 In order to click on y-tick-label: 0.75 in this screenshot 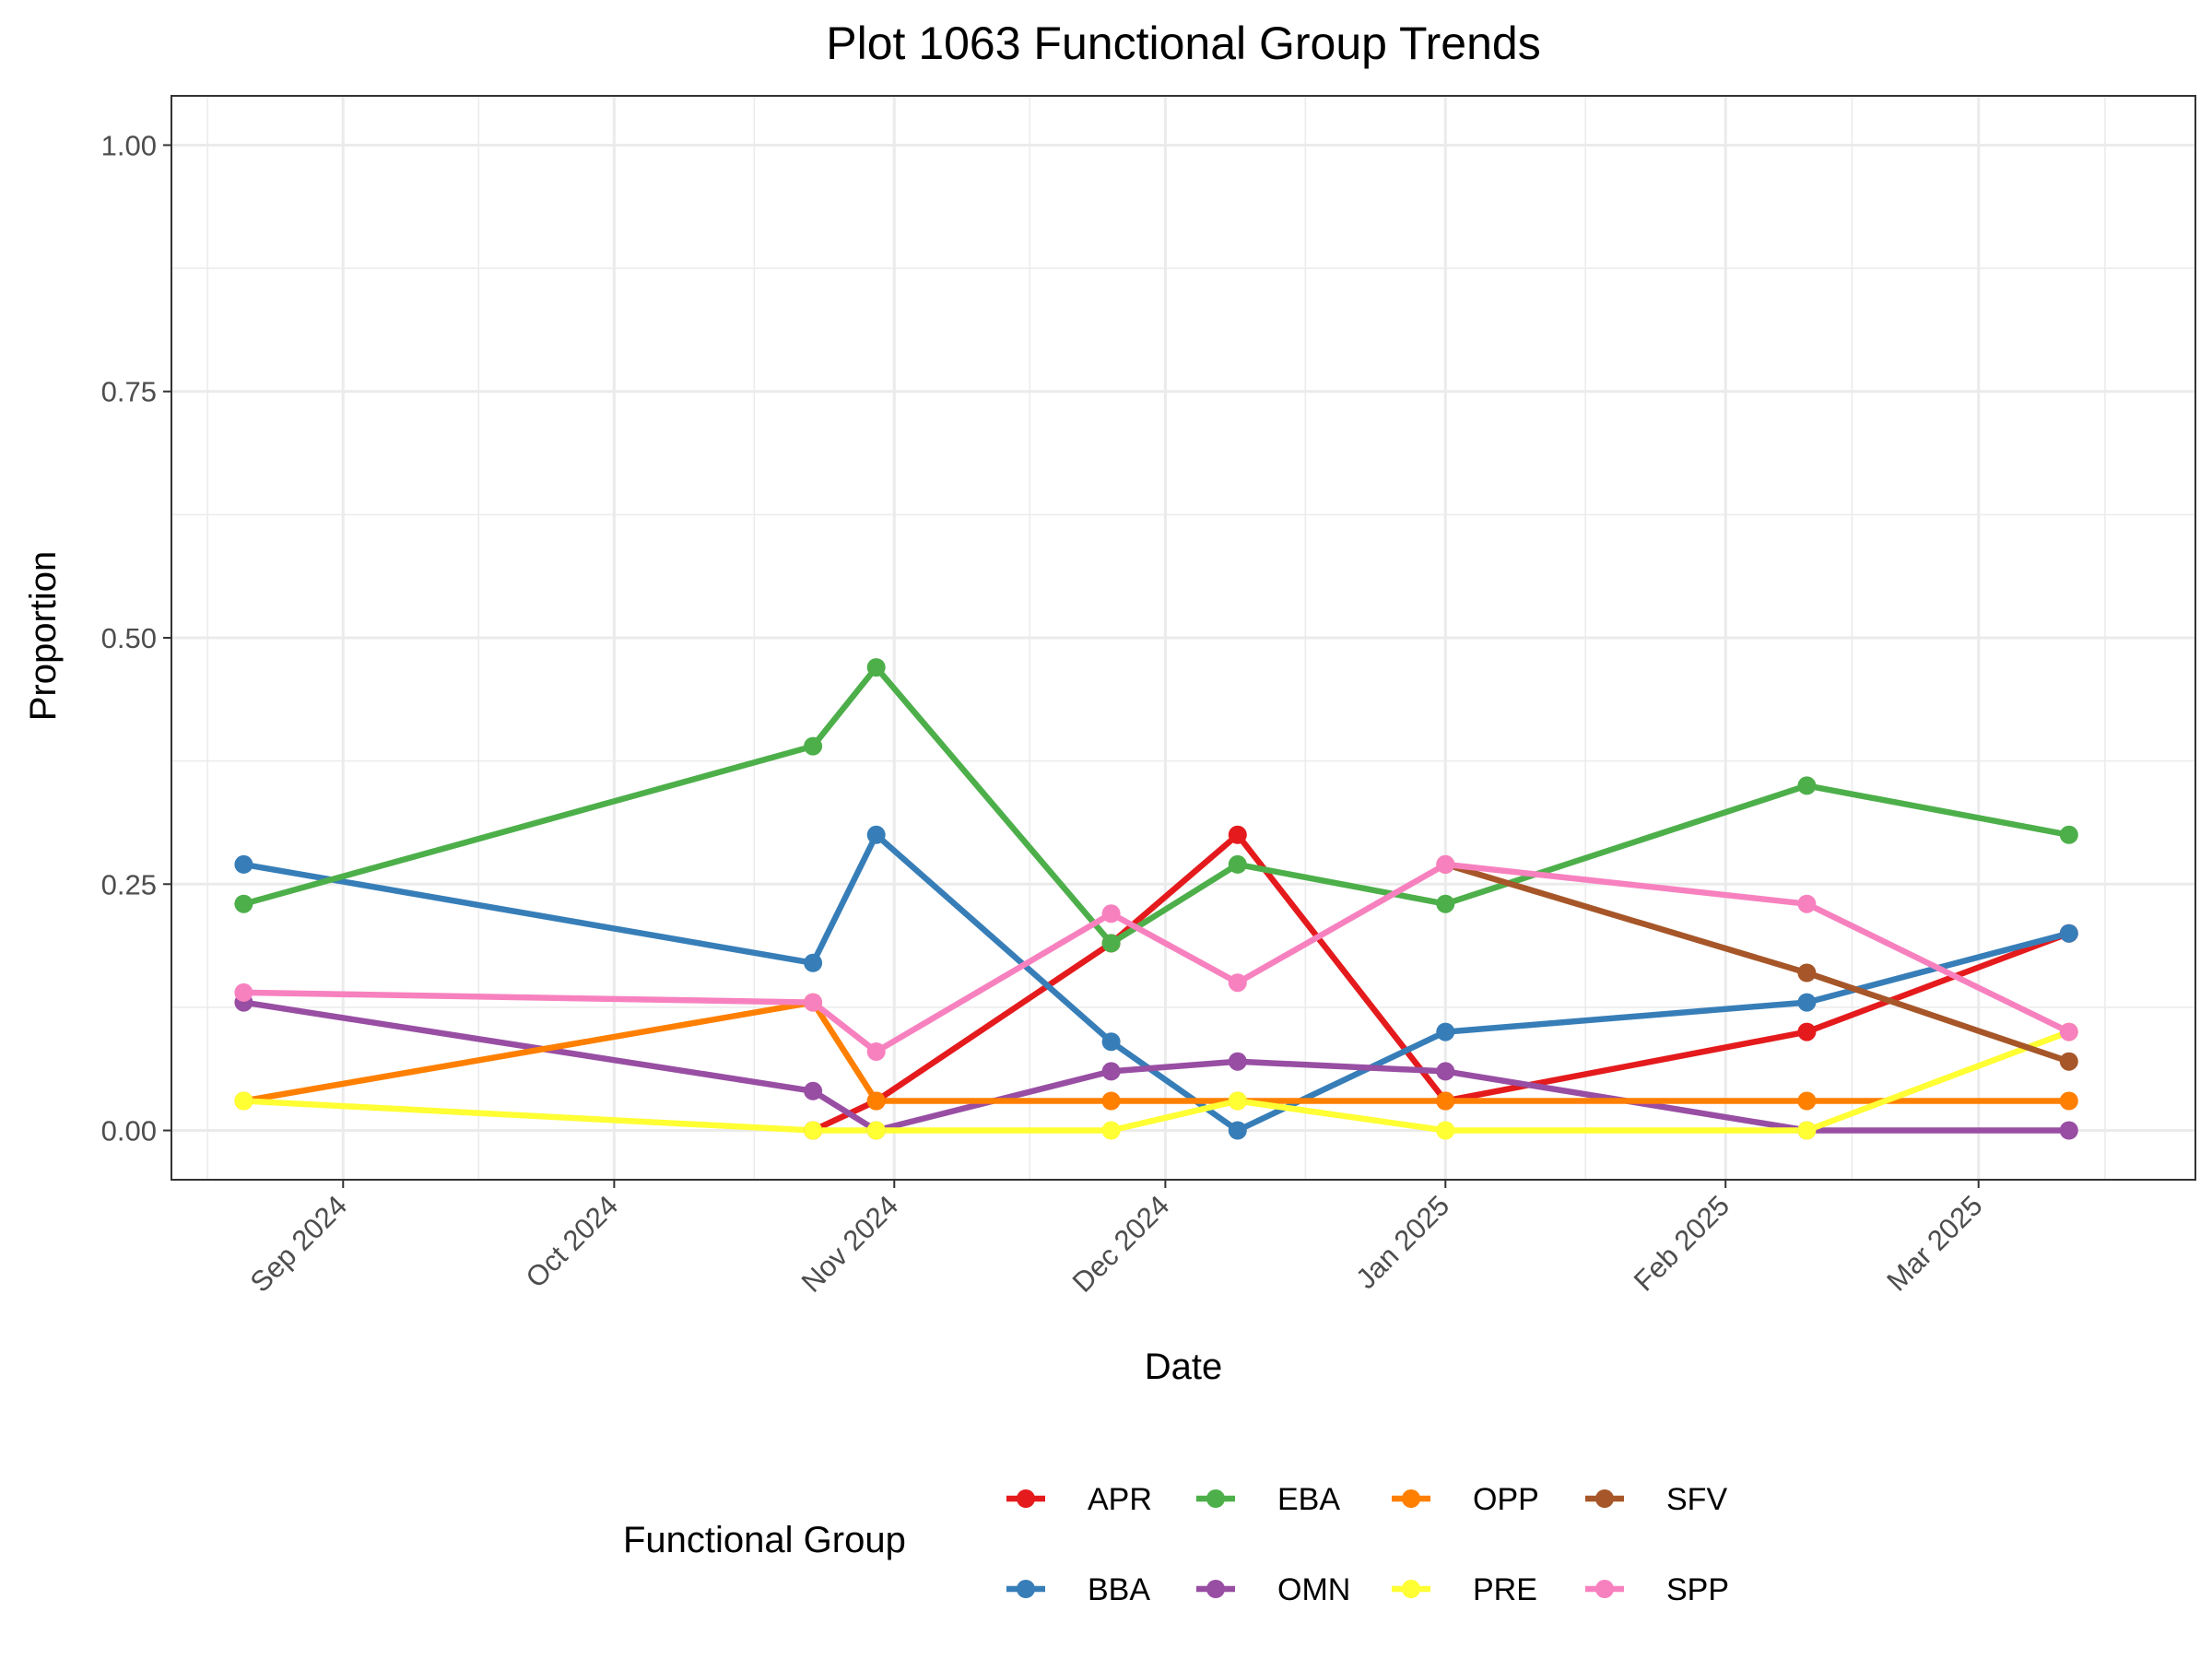, I will do `click(129, 392)`.